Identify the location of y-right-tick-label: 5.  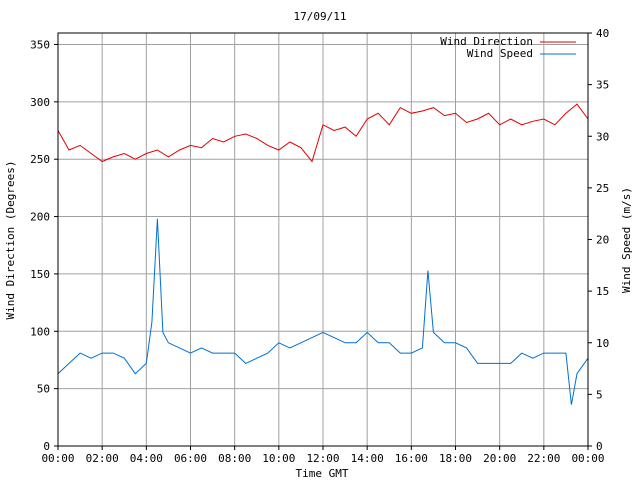
(599, 394).